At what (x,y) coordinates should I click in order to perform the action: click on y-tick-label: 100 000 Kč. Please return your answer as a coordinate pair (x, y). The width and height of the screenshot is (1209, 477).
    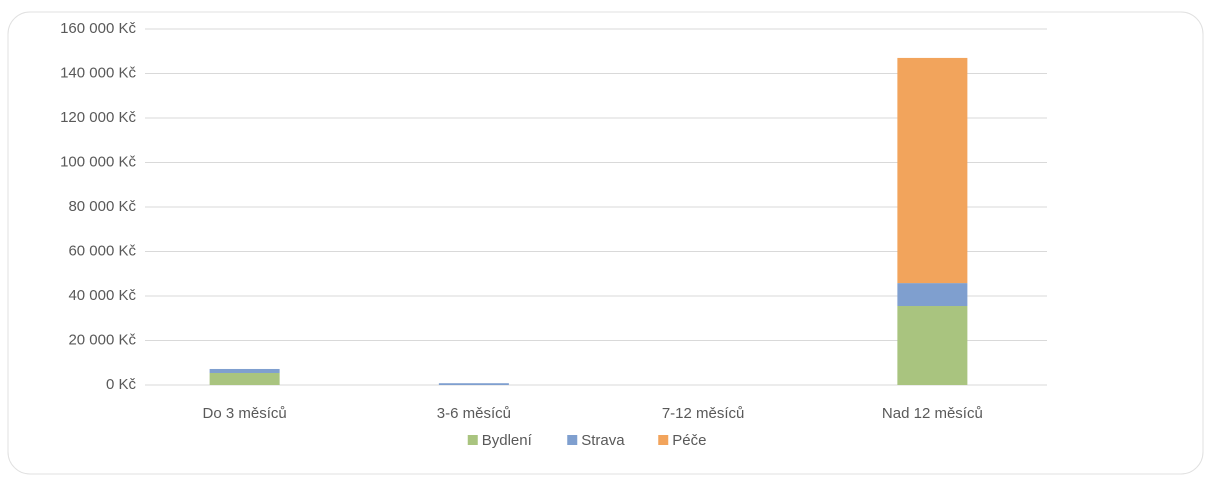
    Looking at the image, I should click on (98, 161).